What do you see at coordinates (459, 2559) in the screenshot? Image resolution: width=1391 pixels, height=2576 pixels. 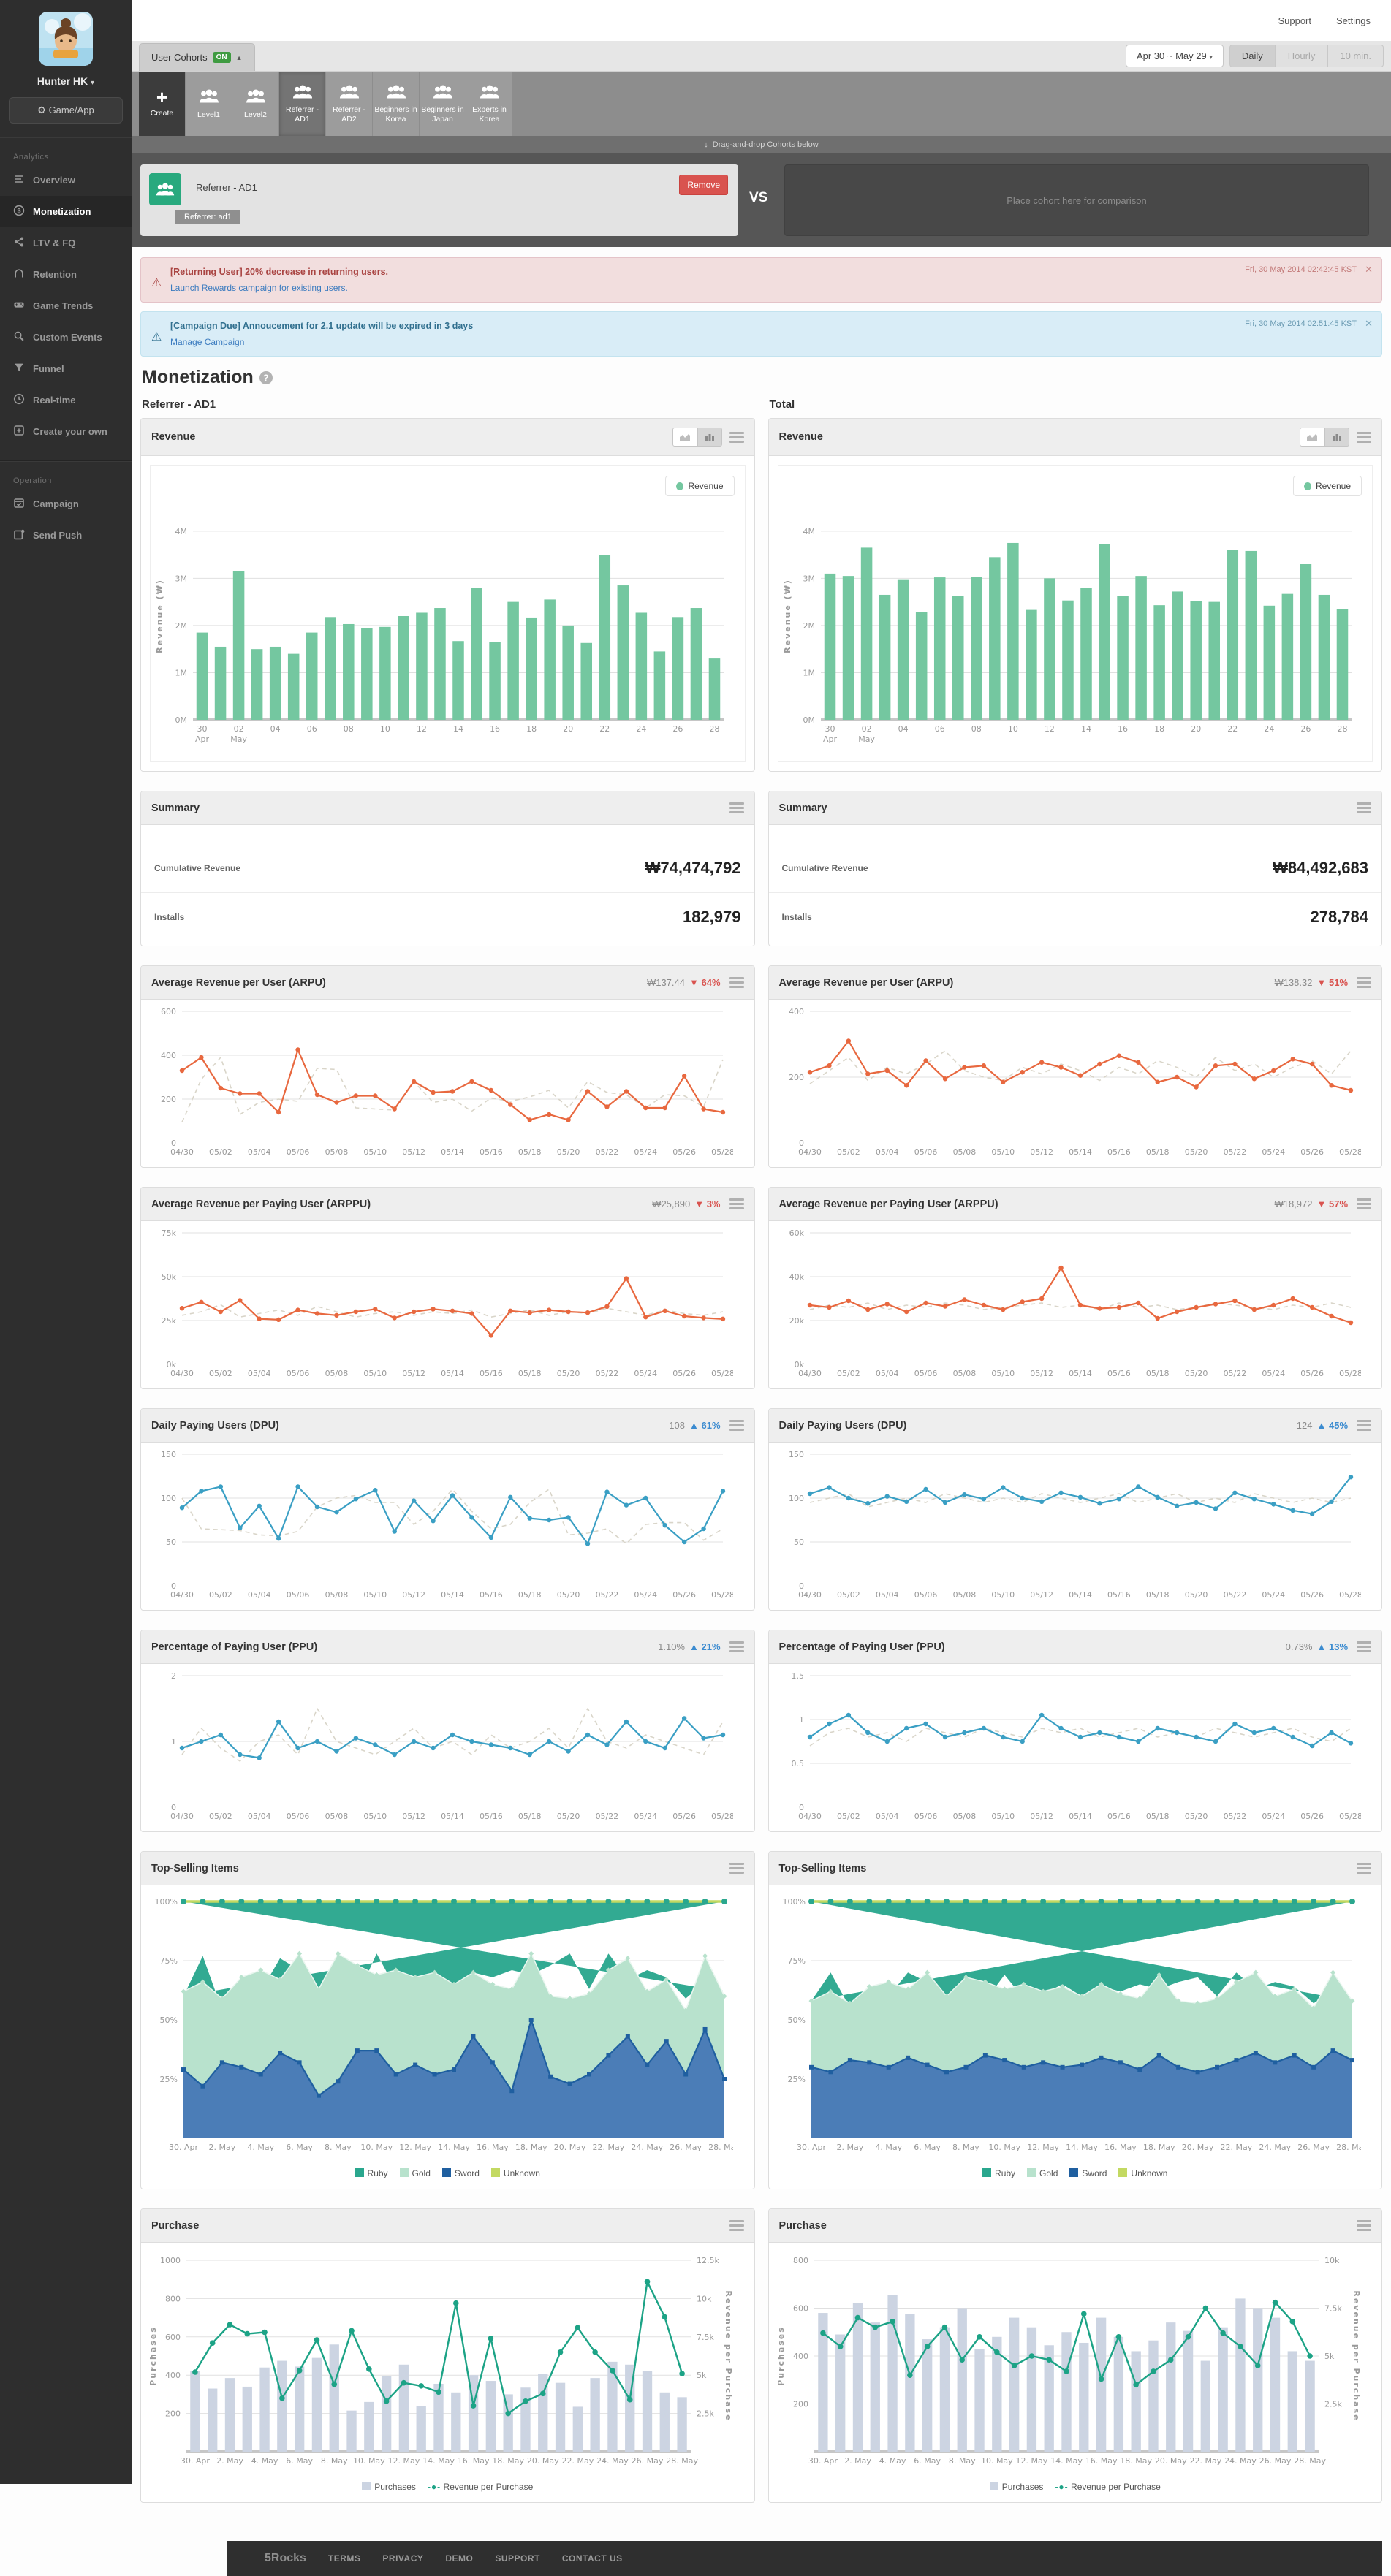 I see `footer-link-demo: DEMO` at bounding box center [459, 2559].